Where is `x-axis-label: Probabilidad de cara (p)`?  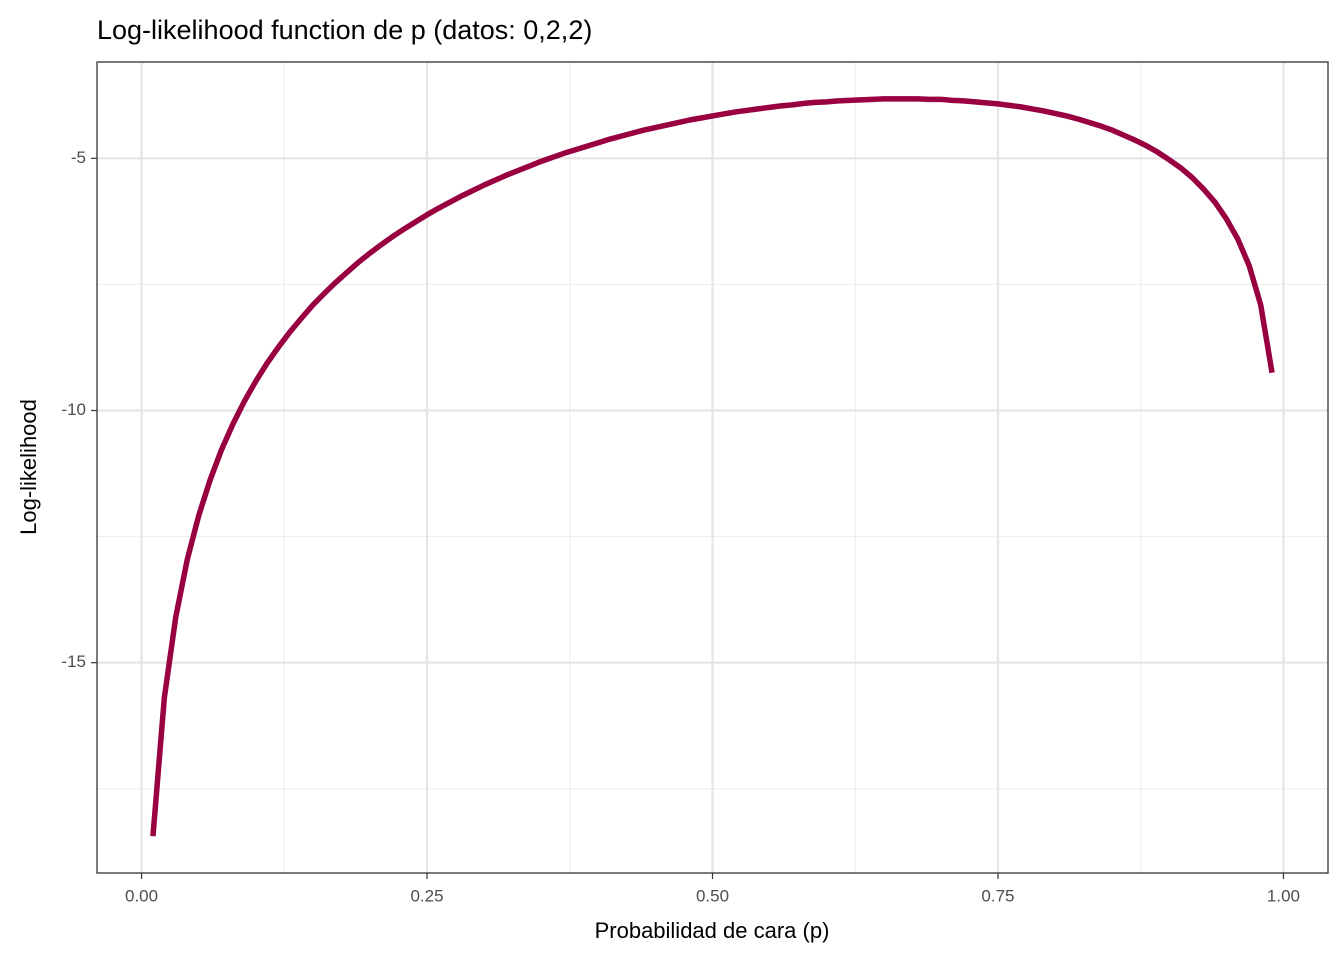
x-axis-label: Probabilidad de cara (p) is located at coordinates (712, 930).